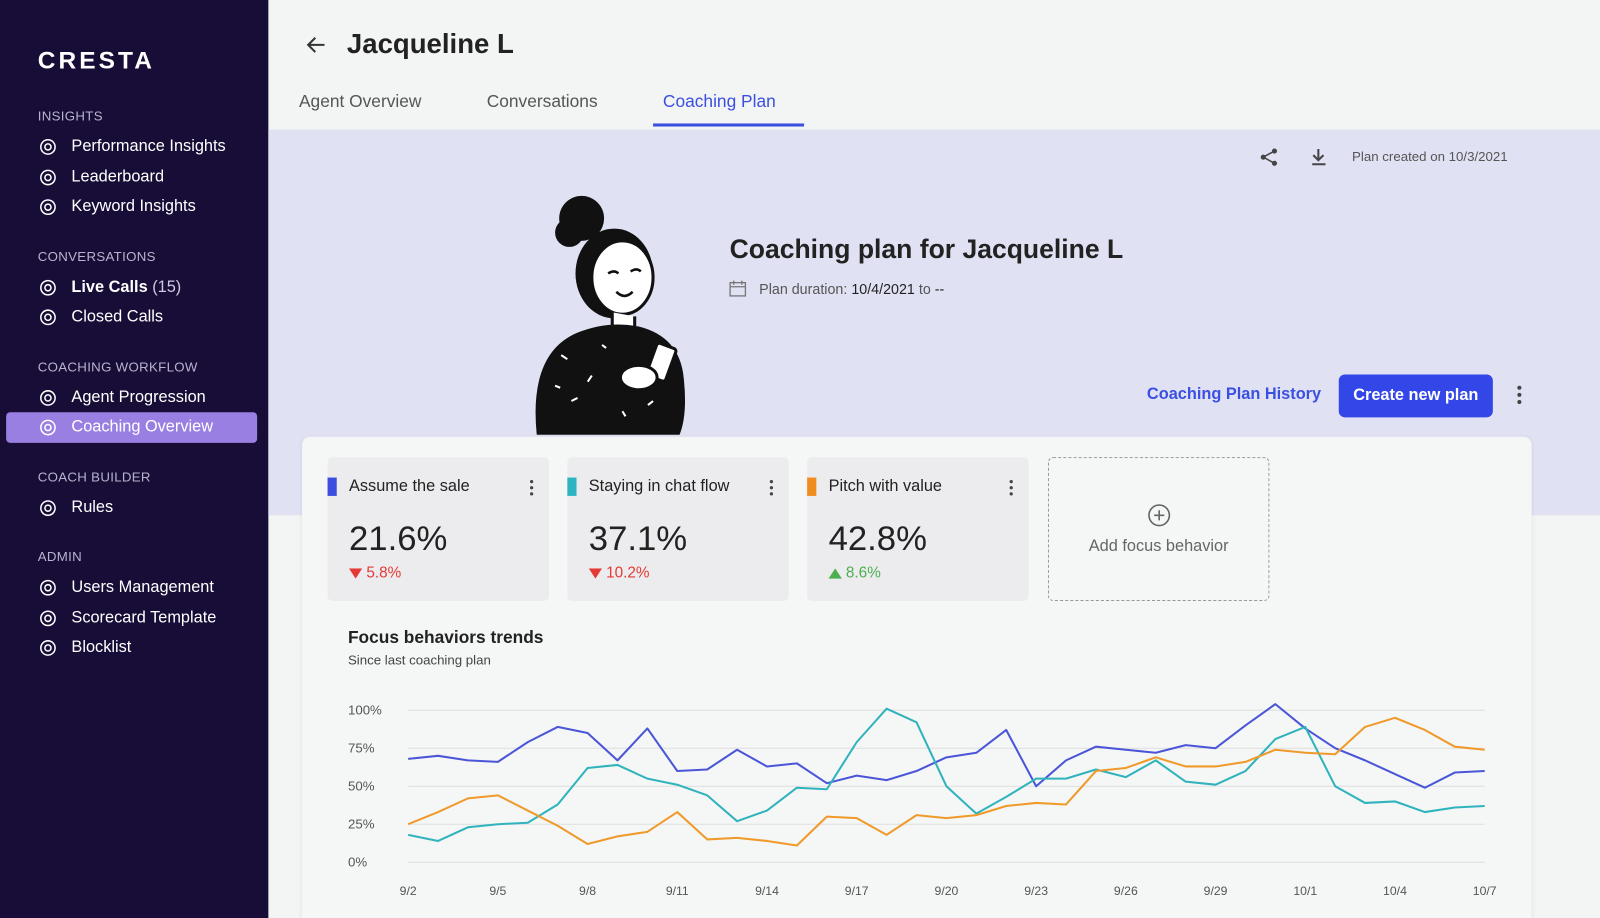 The image size is (1600, 918). I want to click on calendar-icon, so click(738, 288).